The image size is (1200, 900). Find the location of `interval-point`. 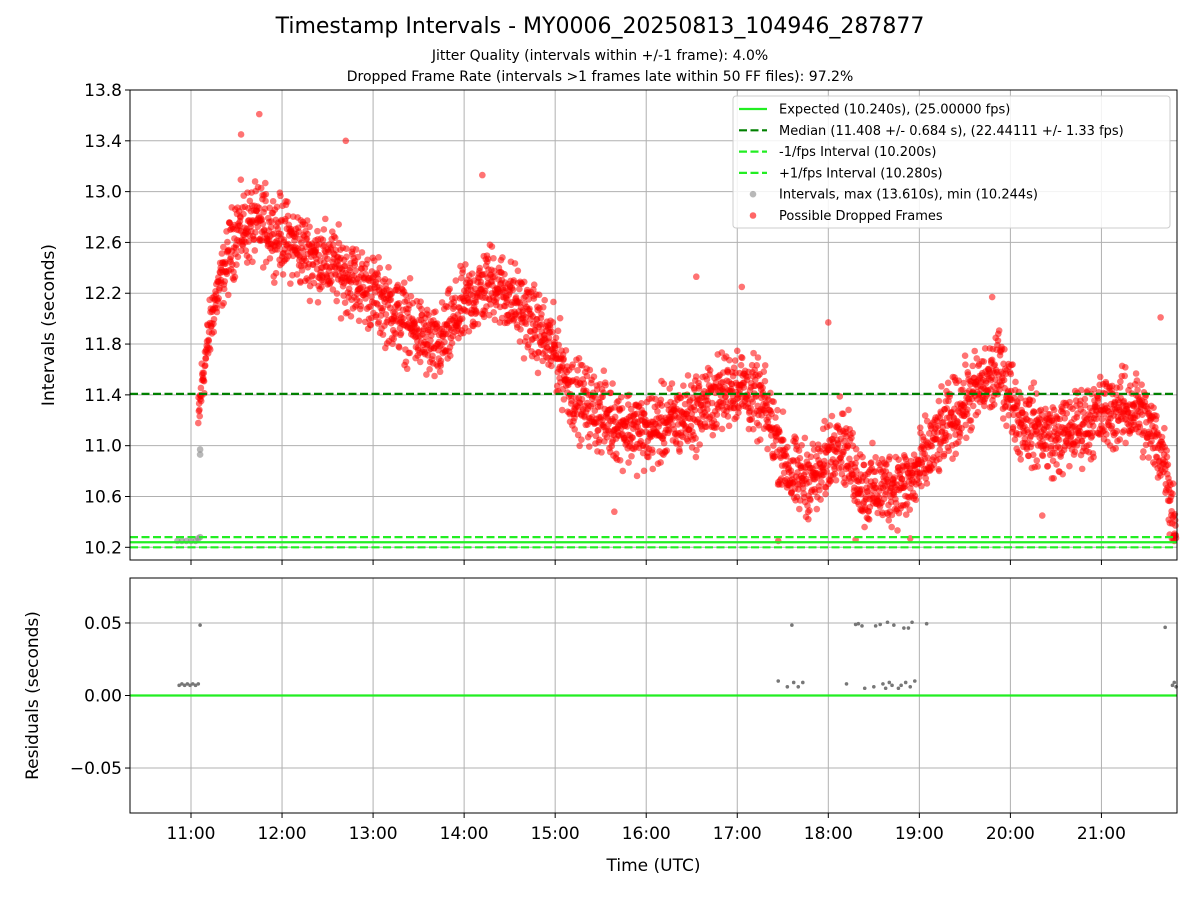

interval-point is located at coordinates (200, 449).